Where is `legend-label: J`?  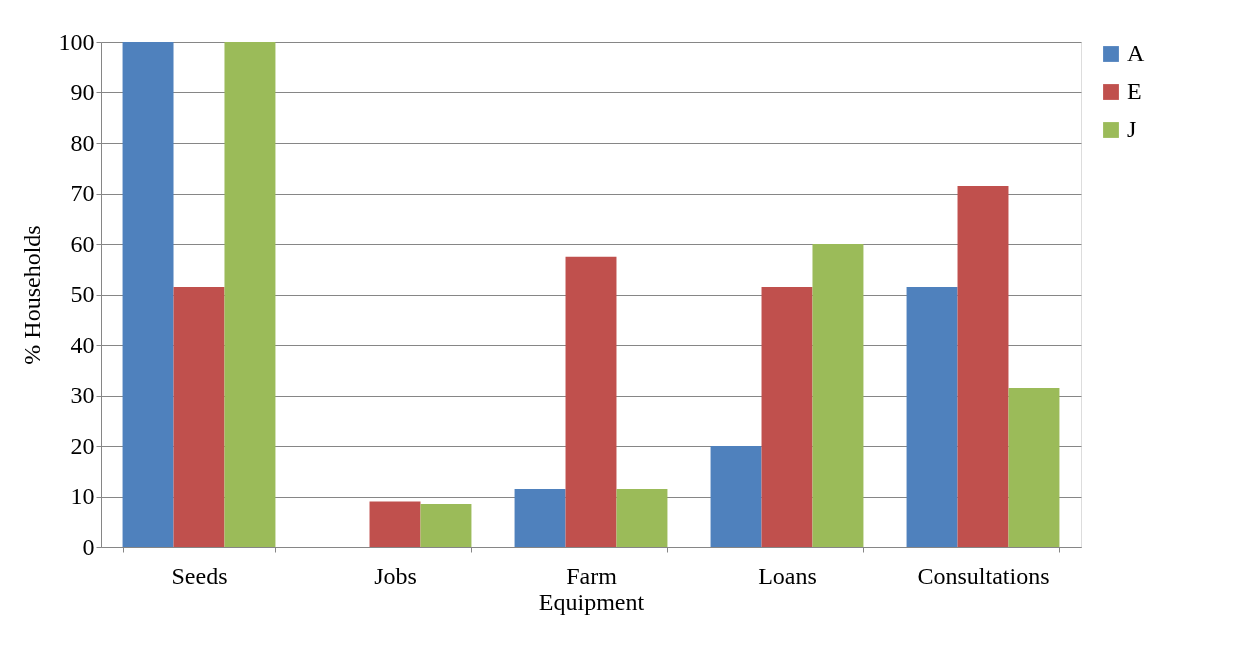
legend-label: J is located at coordinates (1132, 129).